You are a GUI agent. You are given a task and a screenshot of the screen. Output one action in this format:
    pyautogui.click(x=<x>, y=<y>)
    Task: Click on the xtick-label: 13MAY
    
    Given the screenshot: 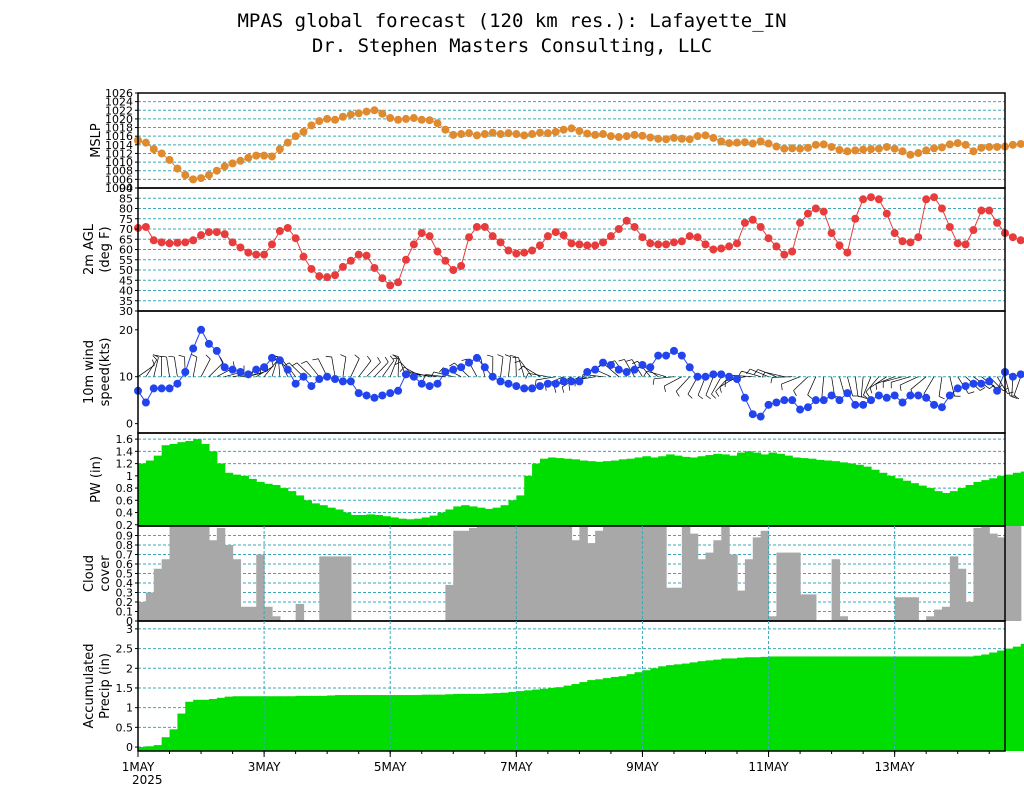 What is the action you would take?
    pyautogui.click(x=895, y=767)
    